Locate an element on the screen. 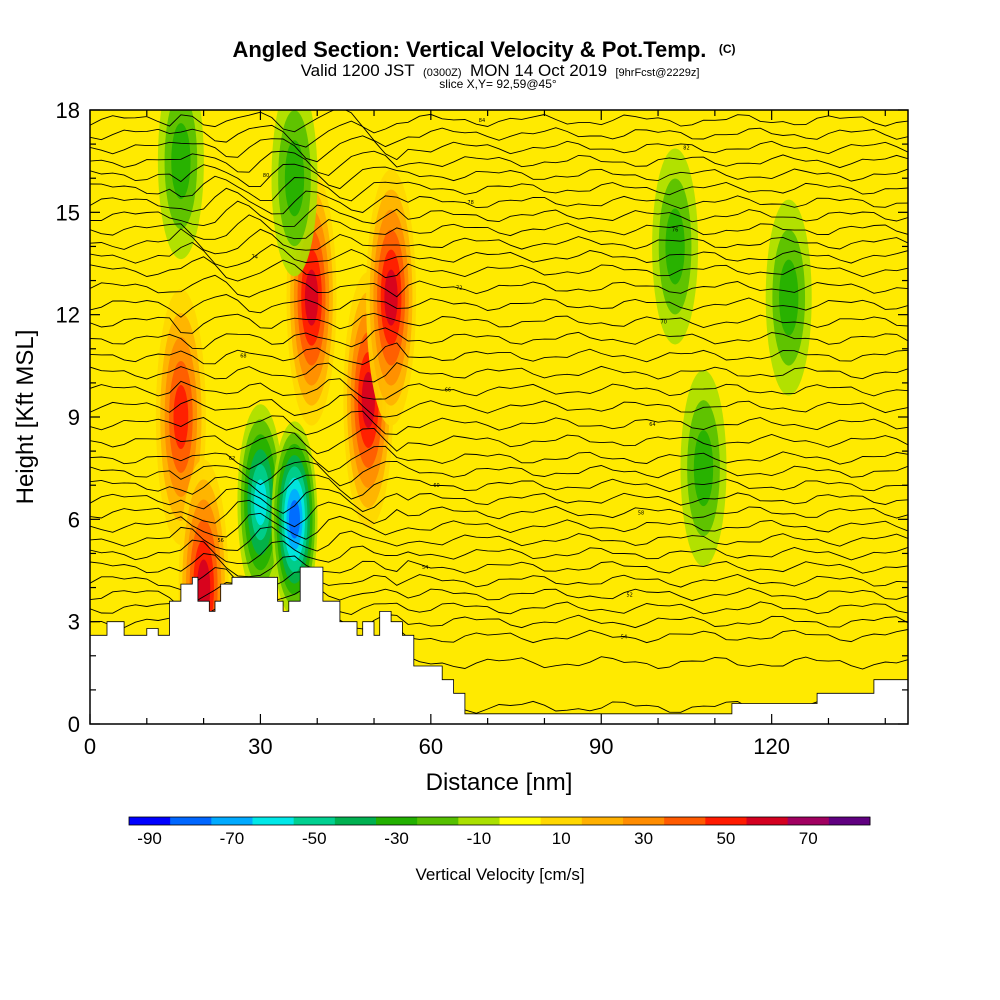  isentrope-label: 80 is located at coordinates (266, 176).